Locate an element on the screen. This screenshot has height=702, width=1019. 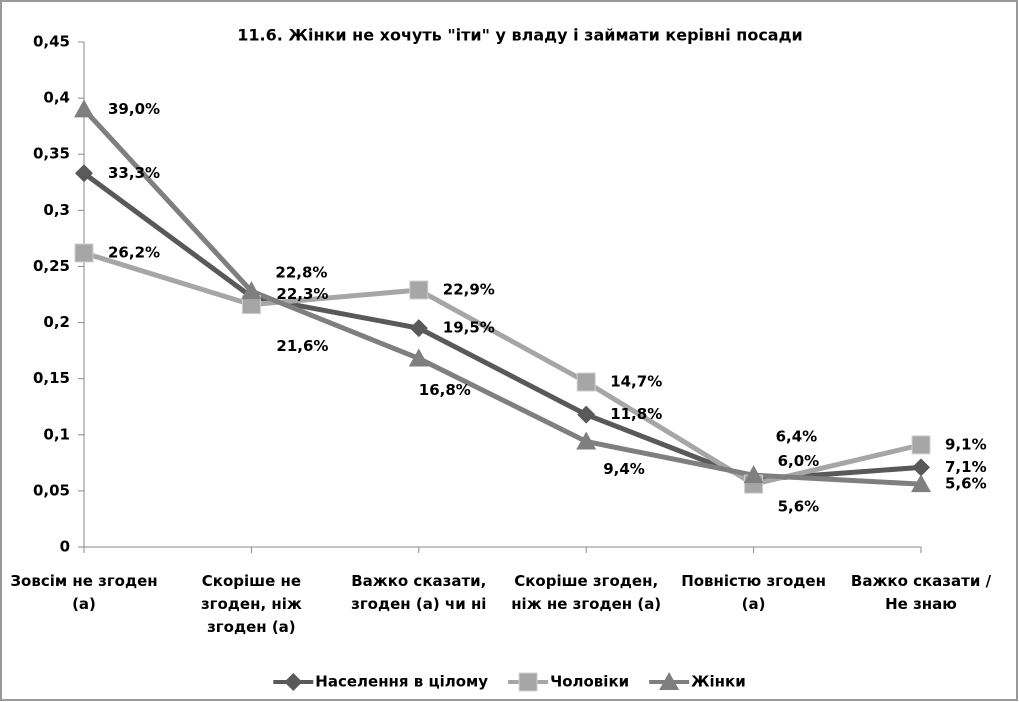
x-tick-label: Важко сказати, згоден (а) чи ні is located at coordinates (419, 592).